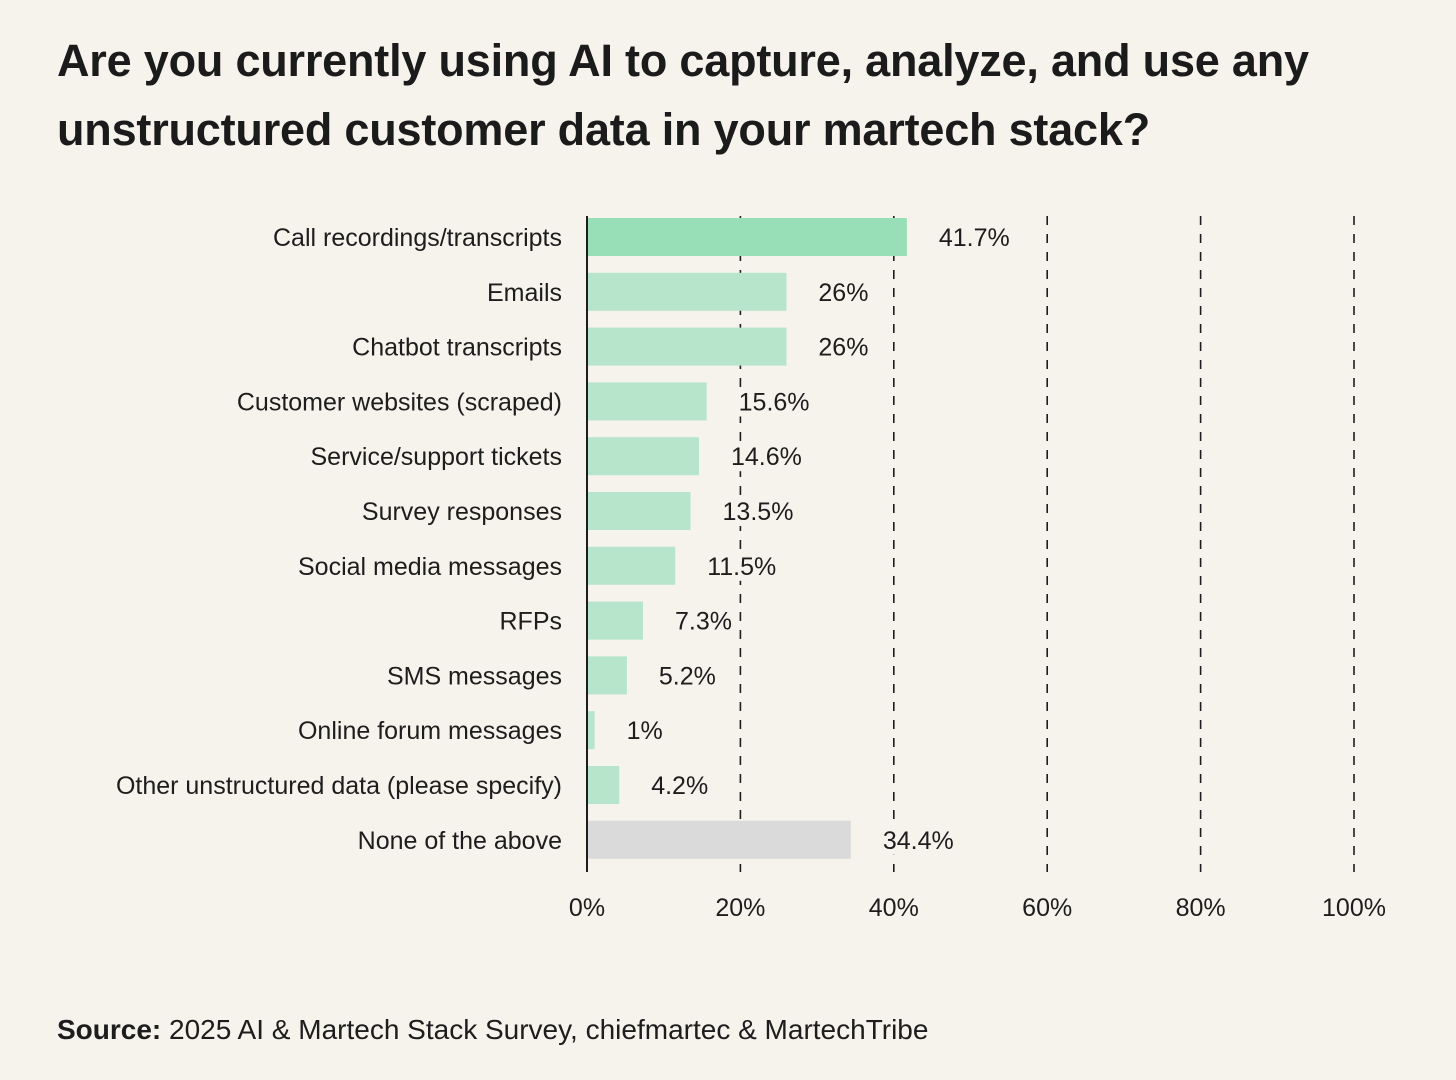  Describe the element at coordinates (1047, 908) in the screenshot. I see `x-tick-label: 60%` at that location.